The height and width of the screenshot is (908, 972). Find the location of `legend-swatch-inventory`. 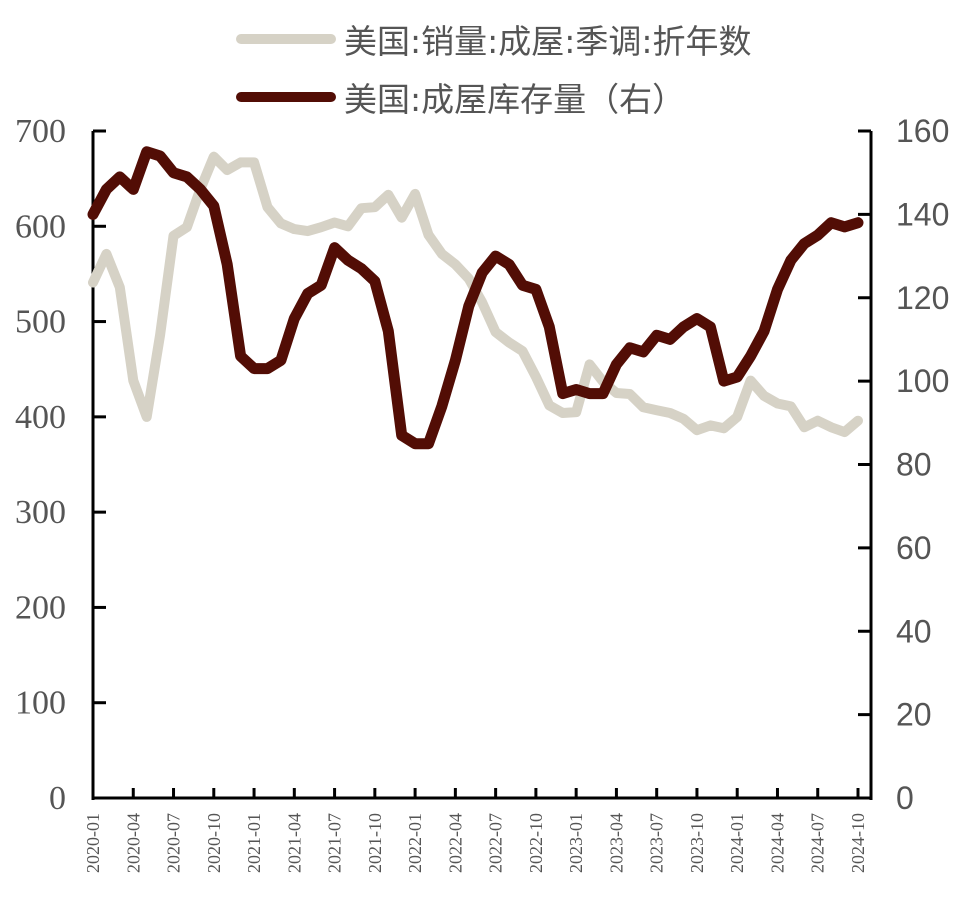

legend-swatch-inventory is located at coordinates (286, 97).